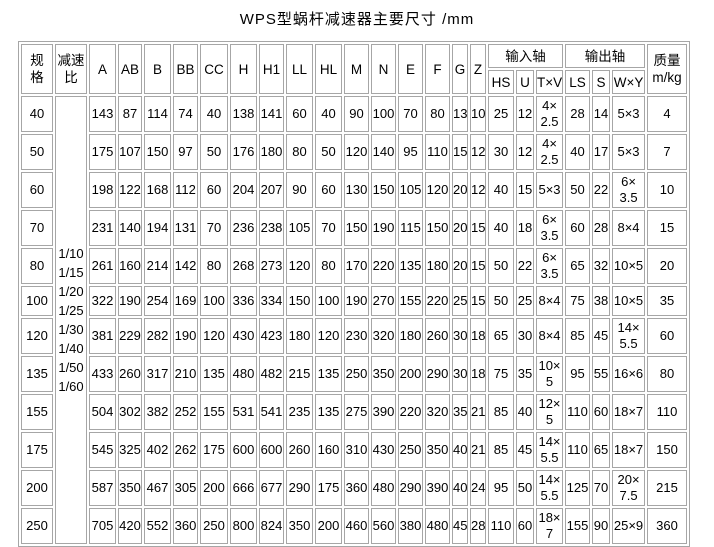  Describe the element at coordinates (102, 69) in the screenshot. I see `header-dim-a: A` at that location.